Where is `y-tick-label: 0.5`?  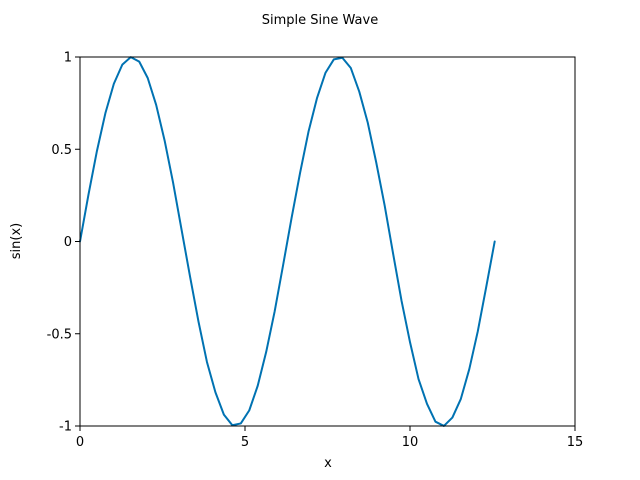 y-tick-label: 0.5 is located at coordinates (61, 150).